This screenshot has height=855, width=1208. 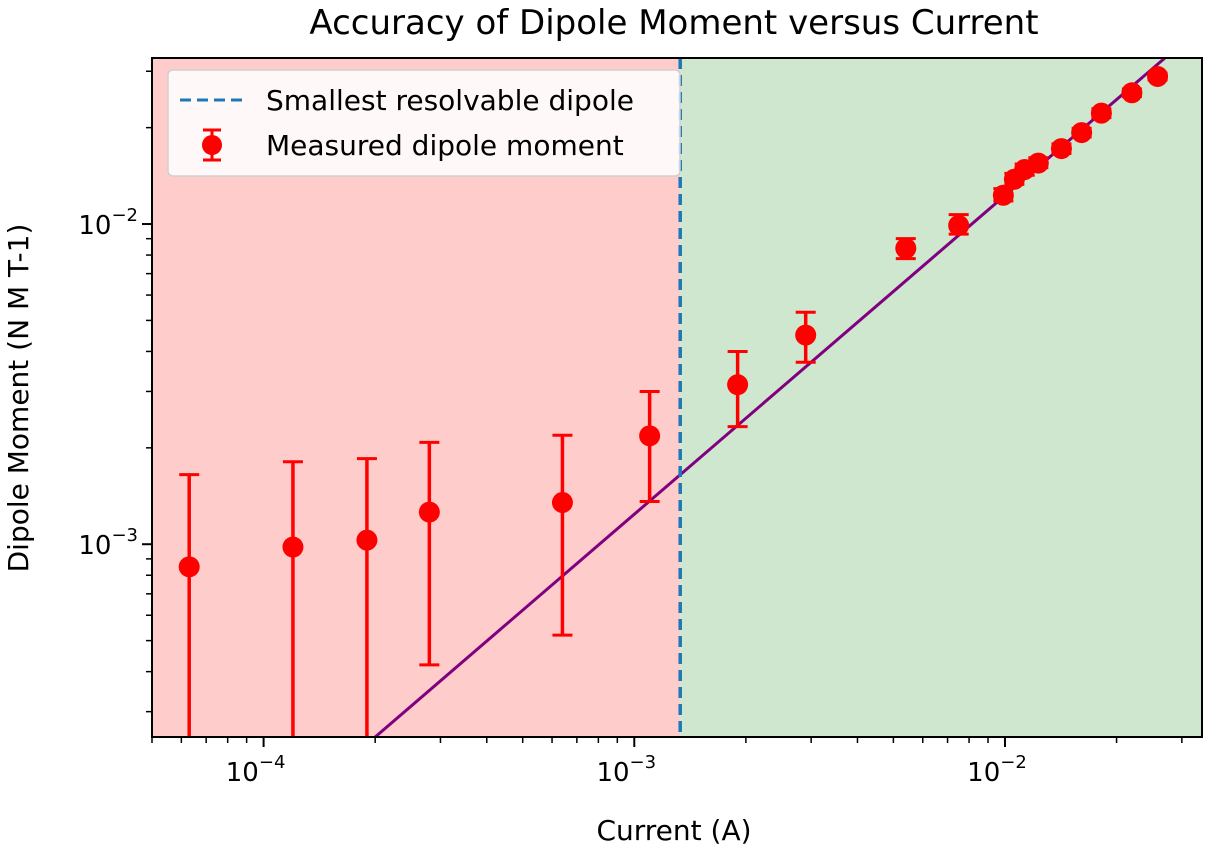 What do you see at coordinates (667, 762) in the screenshot?
I see `x-axis-ticks: 10⁻⁴ 10⁻³ 10⁻²` at bounding box center [667, 762].